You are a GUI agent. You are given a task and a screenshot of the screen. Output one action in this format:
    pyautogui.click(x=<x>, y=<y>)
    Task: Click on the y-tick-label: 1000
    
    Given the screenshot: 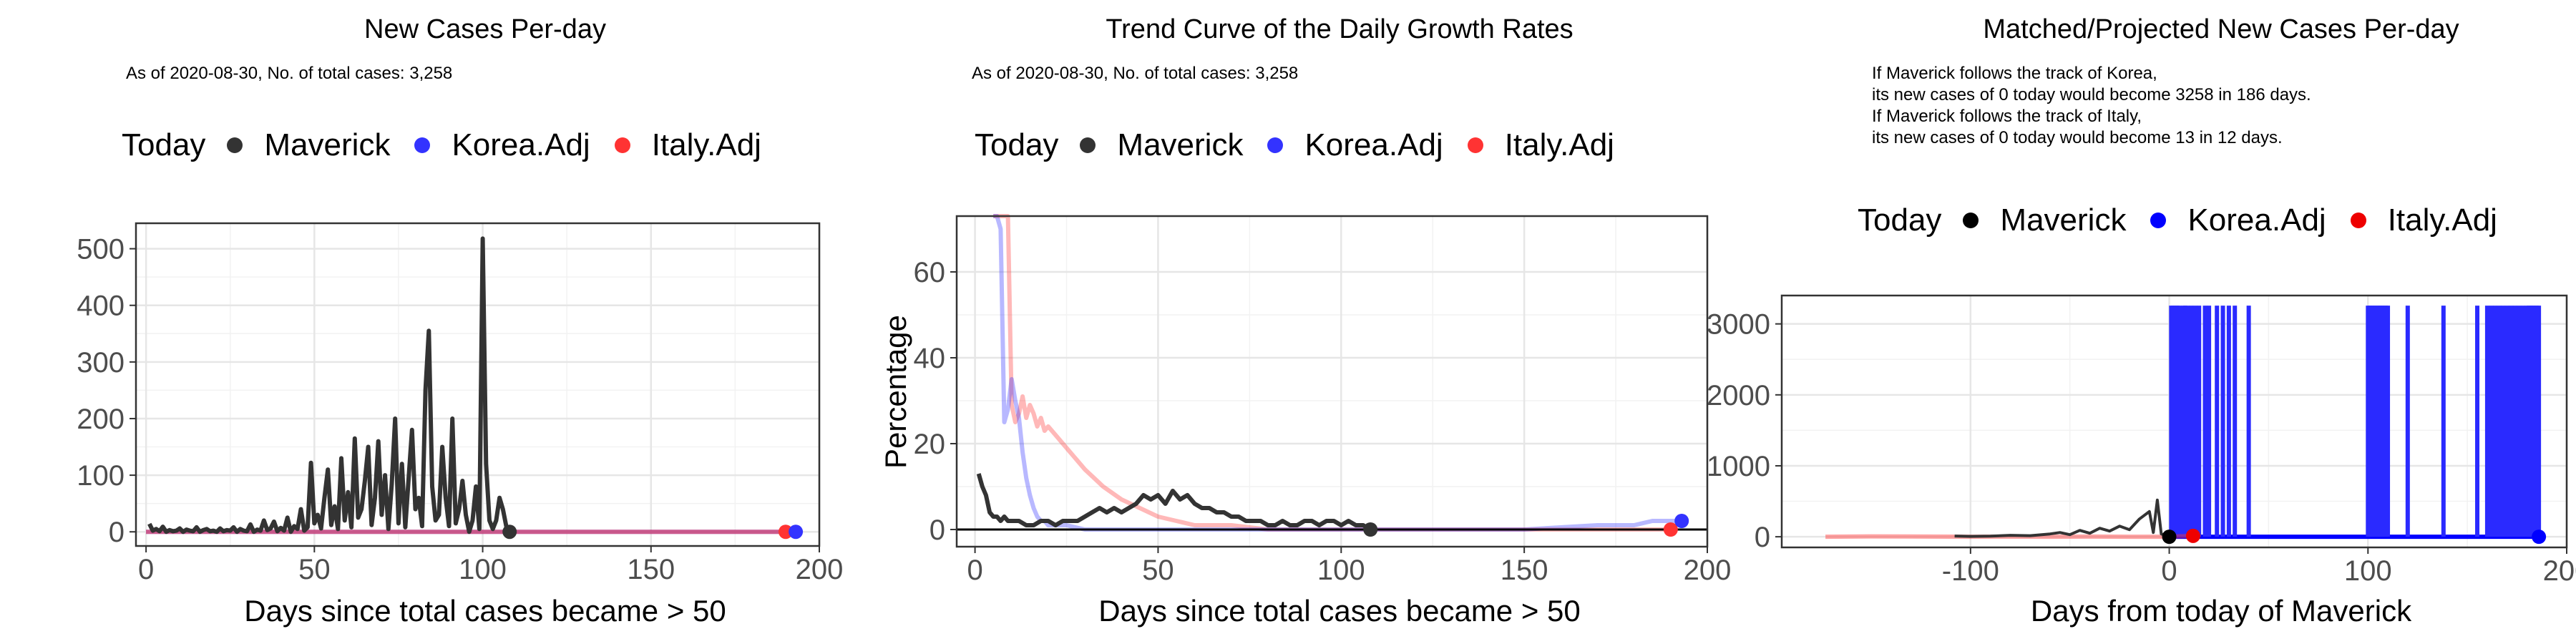 What is the action you would take?
    pyautogui.click(x=1738, y=466)
    